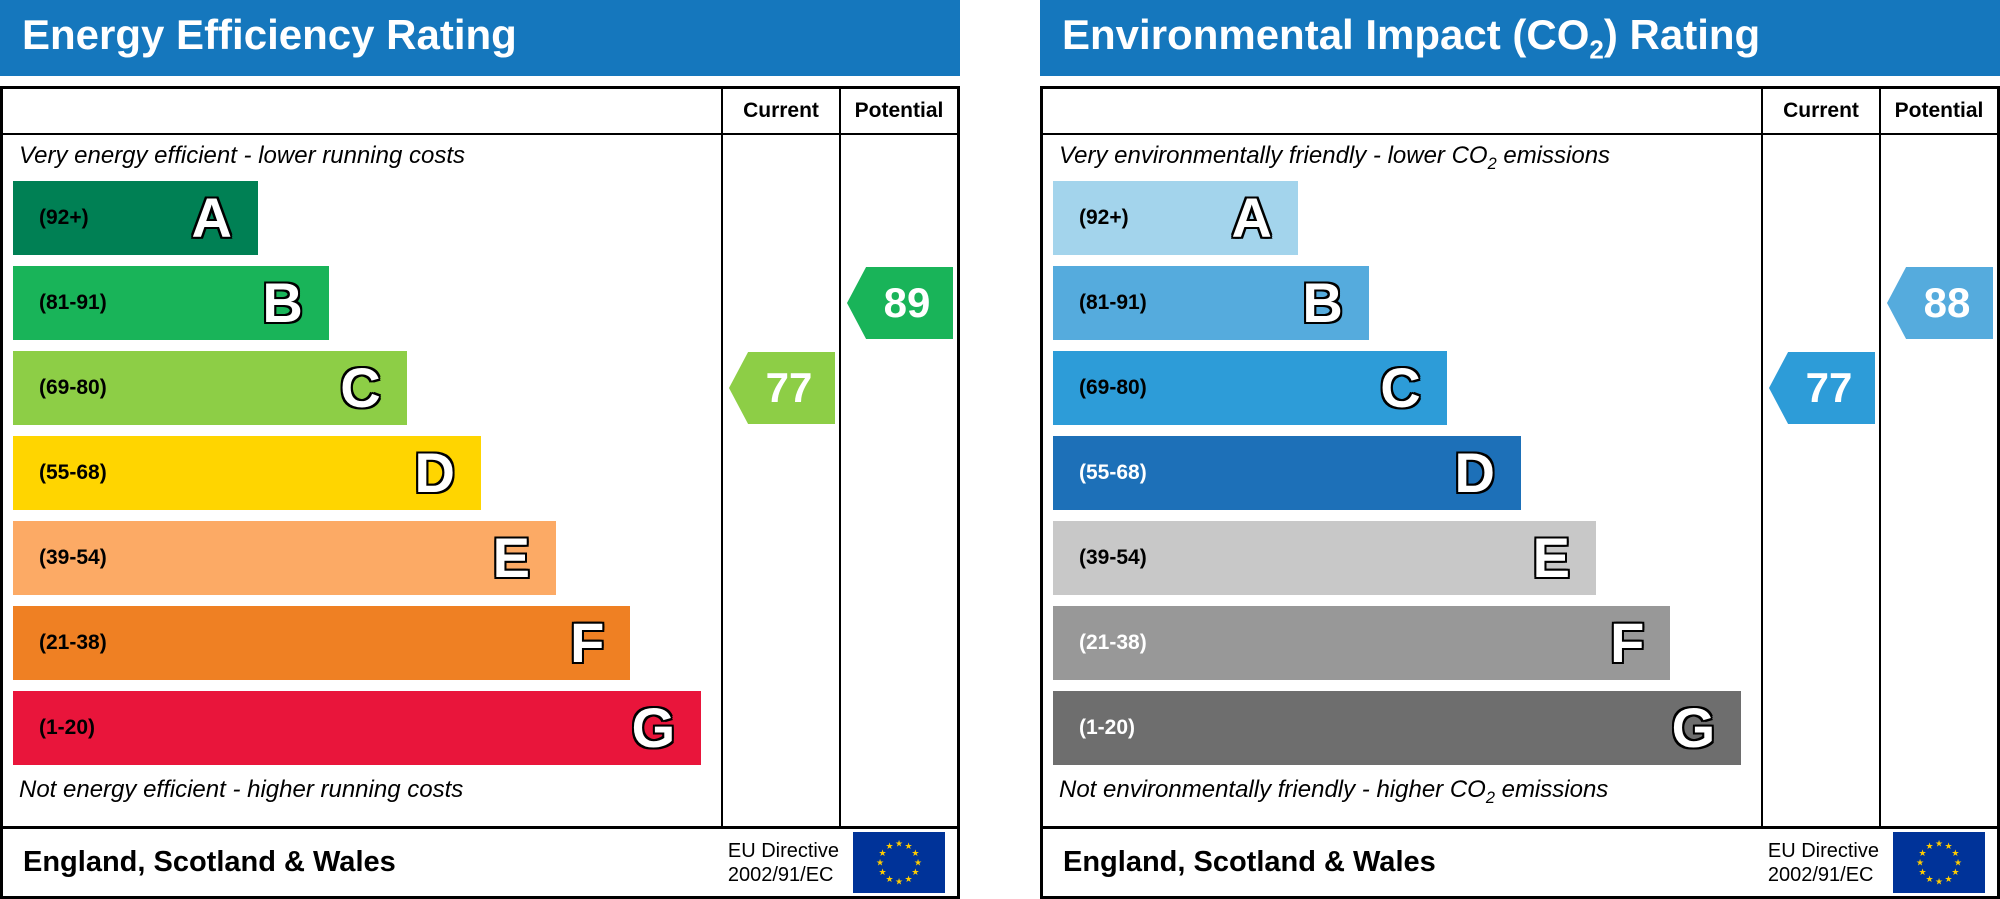  Describe the element at coordinates (1113, 387) in the screenshot. I see `band-range-label: (69-80)` at that location.